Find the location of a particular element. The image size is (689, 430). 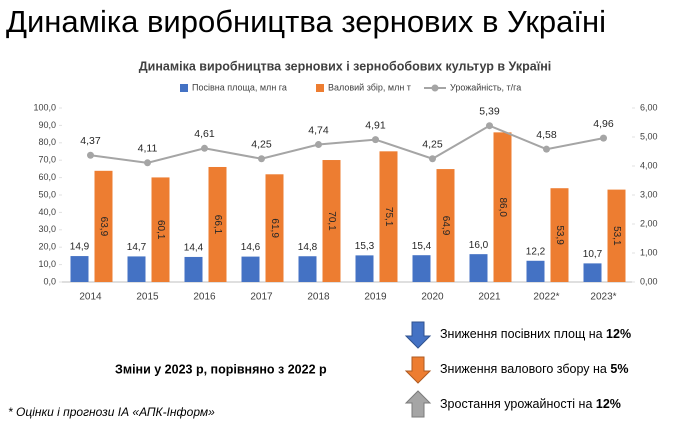

change-item: Зростання урожайності на 12% is located at coordinates (530, 404).